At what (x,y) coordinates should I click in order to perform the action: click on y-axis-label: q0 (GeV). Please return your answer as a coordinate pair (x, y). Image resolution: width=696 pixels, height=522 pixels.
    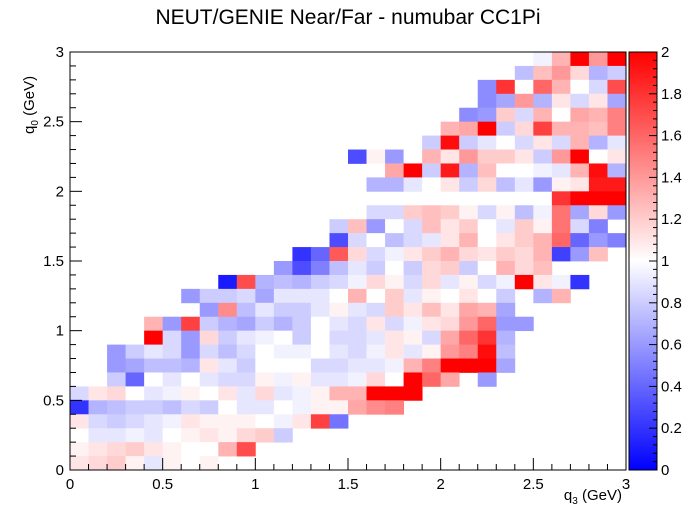
    Looking at the image, I should click on (31, 105).